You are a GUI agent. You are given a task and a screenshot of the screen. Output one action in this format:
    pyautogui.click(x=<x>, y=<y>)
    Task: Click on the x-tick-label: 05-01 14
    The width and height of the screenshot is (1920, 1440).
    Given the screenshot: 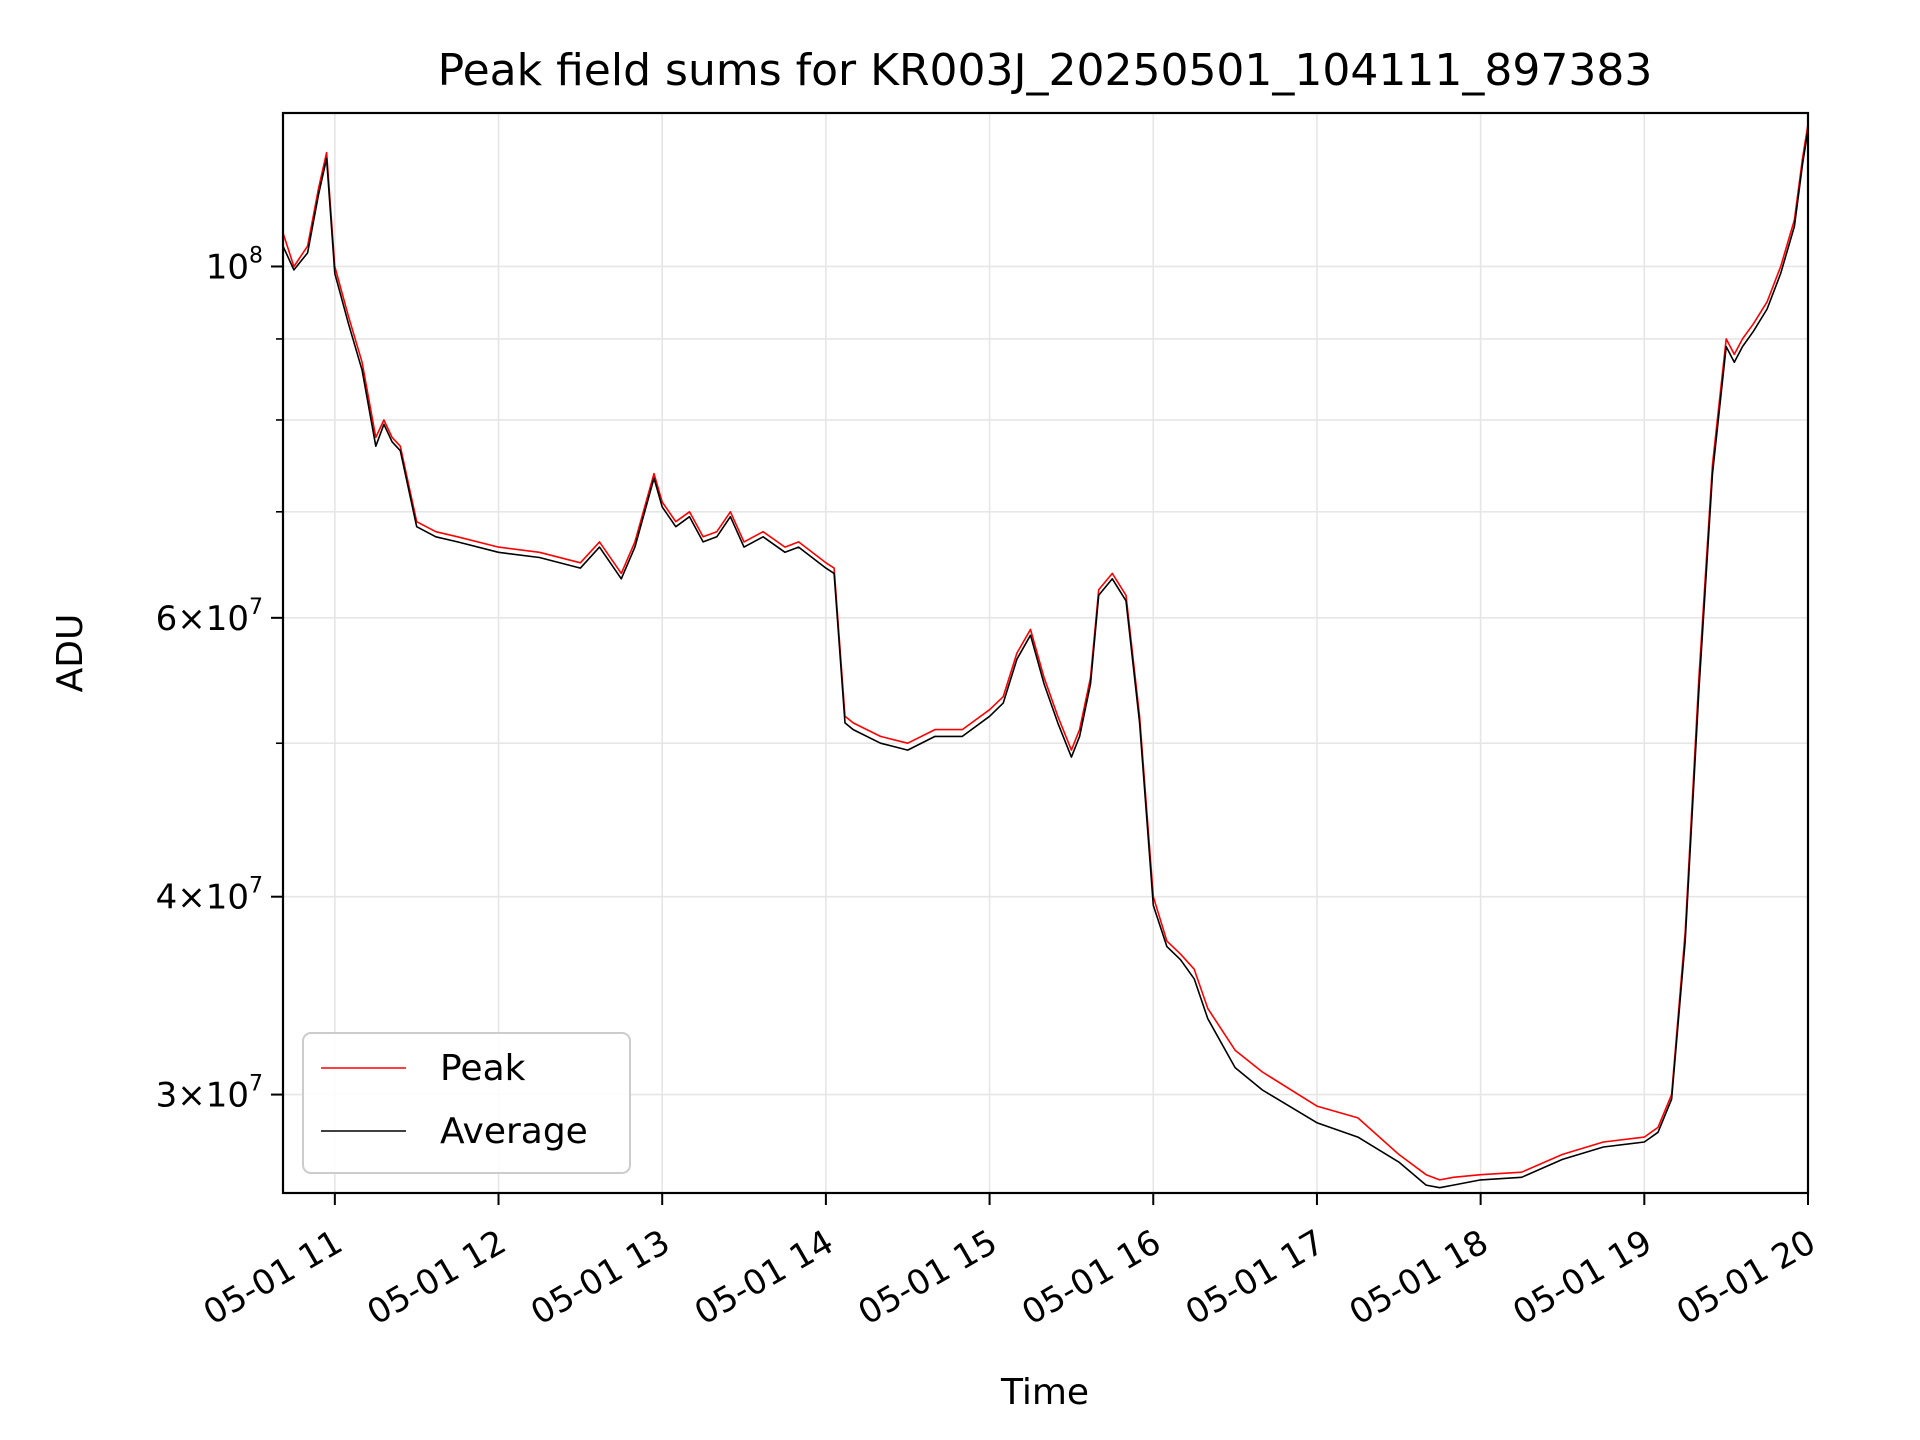 What is the action you would take?
    pyautogui.click(x=764, y=1277)
    